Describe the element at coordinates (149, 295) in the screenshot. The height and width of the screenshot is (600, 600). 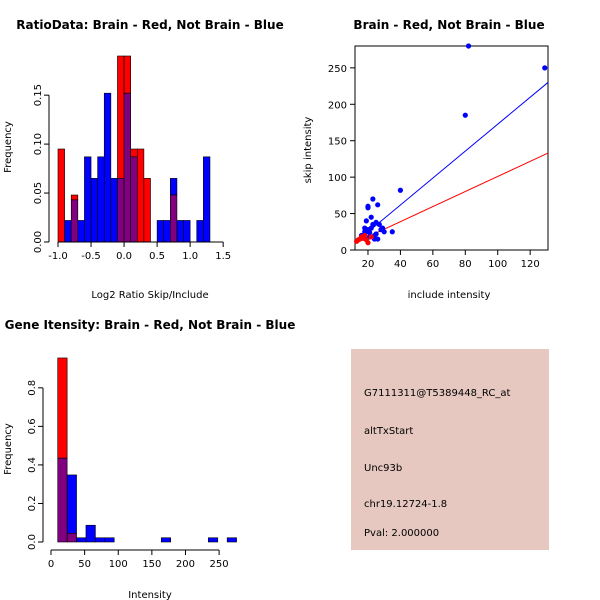
I see `ratio-histogram-xlabel: Log2 Ratio Skip/Include` at that location.